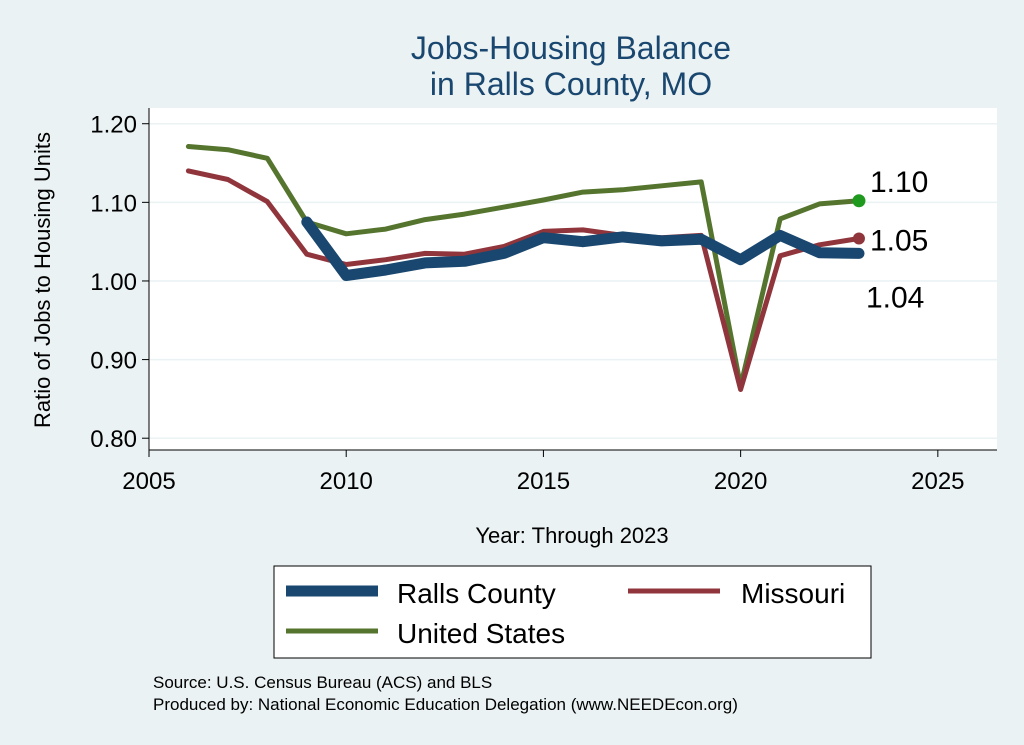 The width and height of the screenshot is (1024, 745). Describe the element at coordinates (937, 481) in the screenshot. I see `x-tick-label: 2025` at that location.